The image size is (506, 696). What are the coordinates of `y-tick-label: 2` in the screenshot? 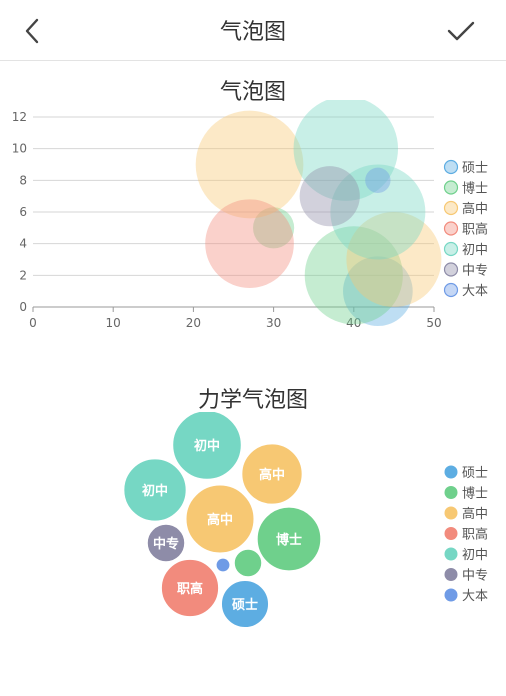 It's located at (23, 275).